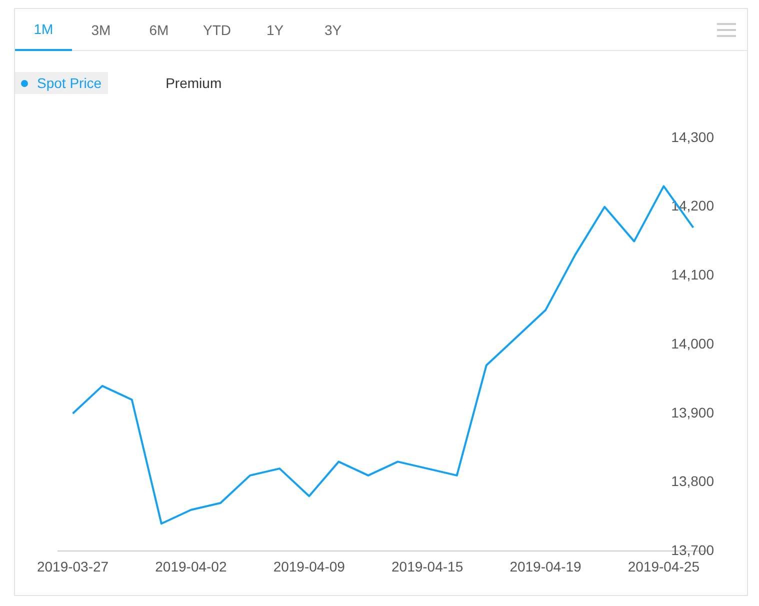 Image resolution: width=759 pixels, height=606 pixels. What do you see at coordinates (275, 30) in the screenshot?
I see `text: 1Y` at bounding box center [275, 30].